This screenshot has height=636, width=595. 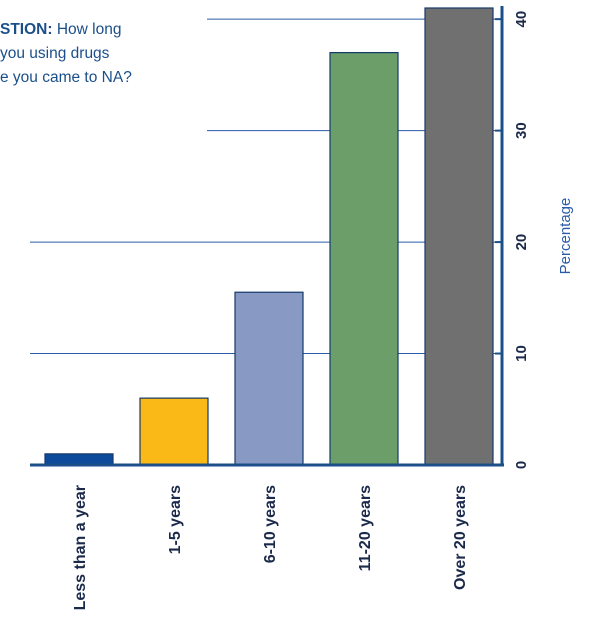 What do you see at coordinates (89, 29) in the screenshot?
I see `question-line-1: How long` at bounding box center [89, 29].